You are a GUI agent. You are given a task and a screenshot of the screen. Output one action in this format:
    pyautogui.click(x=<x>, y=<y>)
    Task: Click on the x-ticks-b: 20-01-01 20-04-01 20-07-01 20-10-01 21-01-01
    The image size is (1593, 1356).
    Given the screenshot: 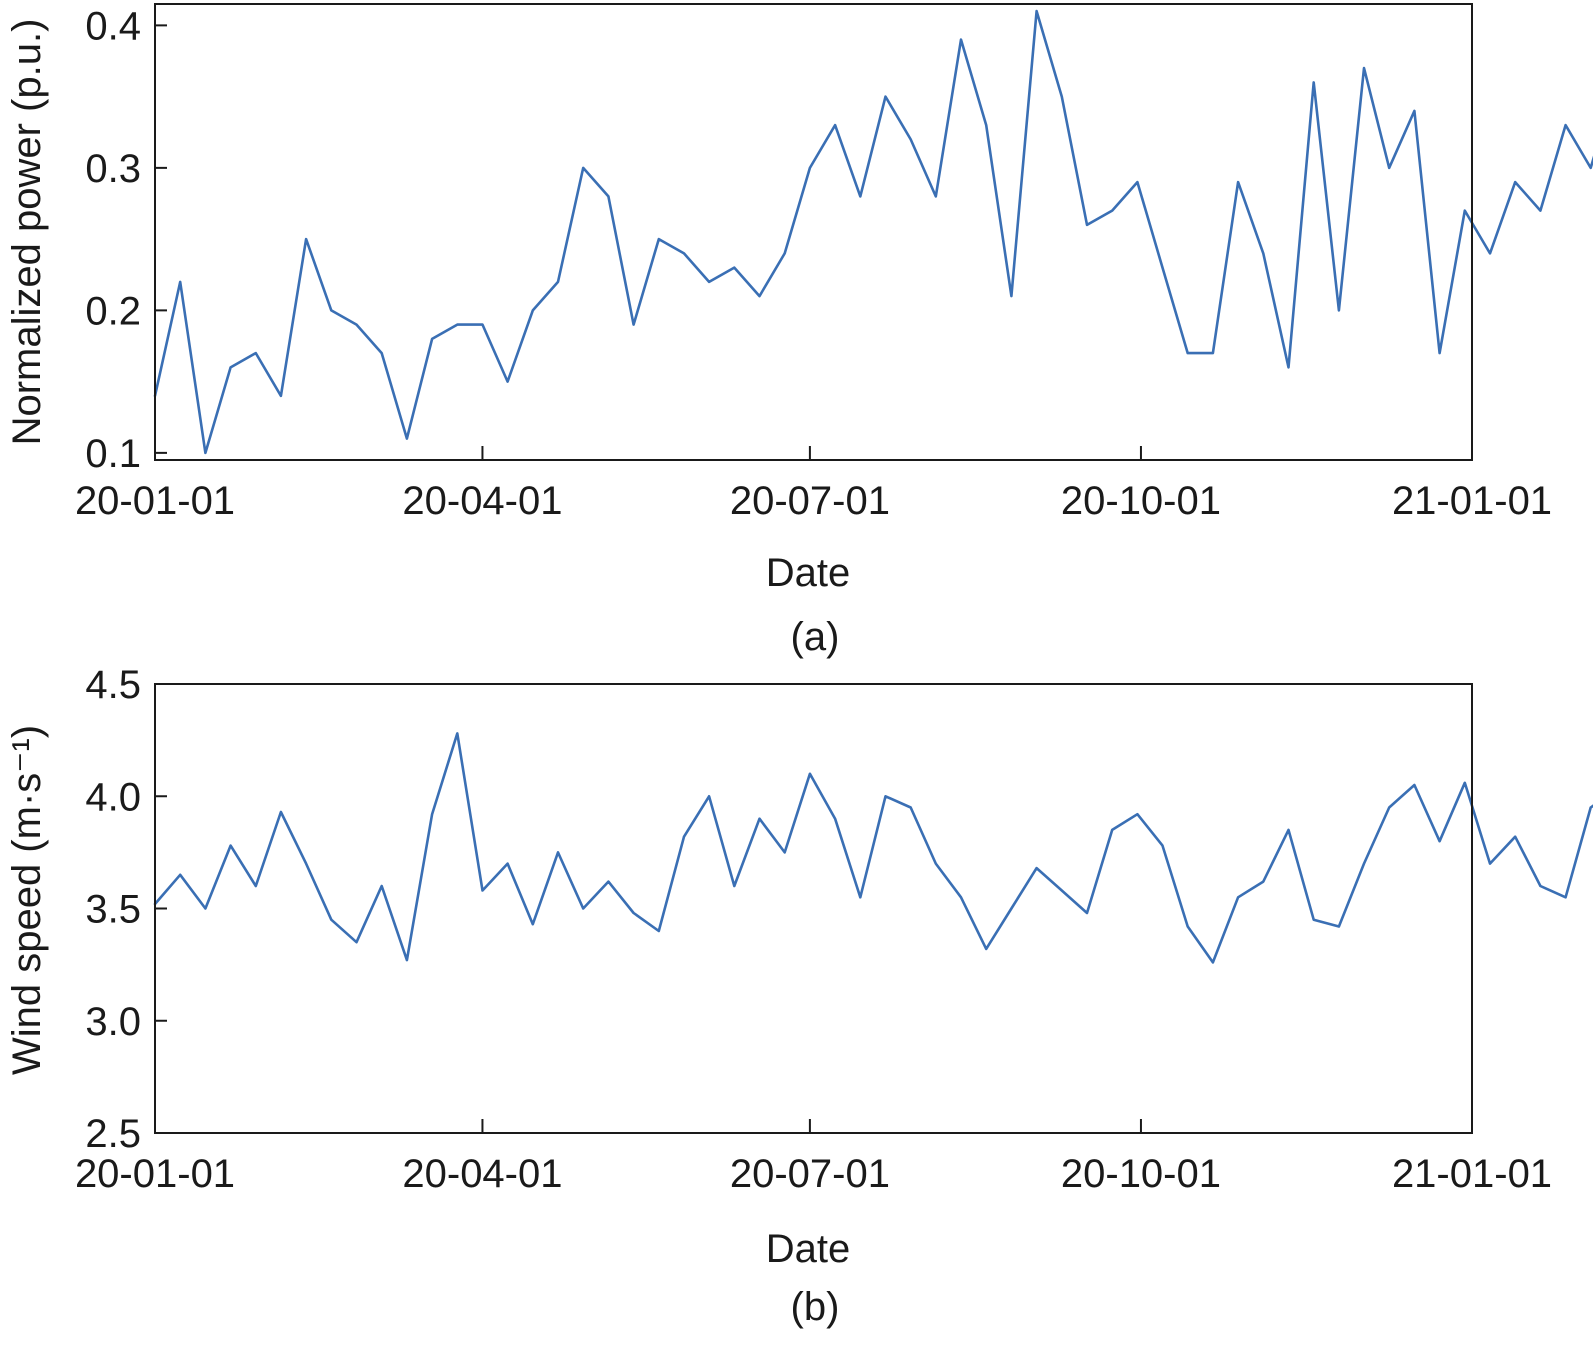 What is the action you would take?
    pyautogui.click(x=813, y=1157)
    